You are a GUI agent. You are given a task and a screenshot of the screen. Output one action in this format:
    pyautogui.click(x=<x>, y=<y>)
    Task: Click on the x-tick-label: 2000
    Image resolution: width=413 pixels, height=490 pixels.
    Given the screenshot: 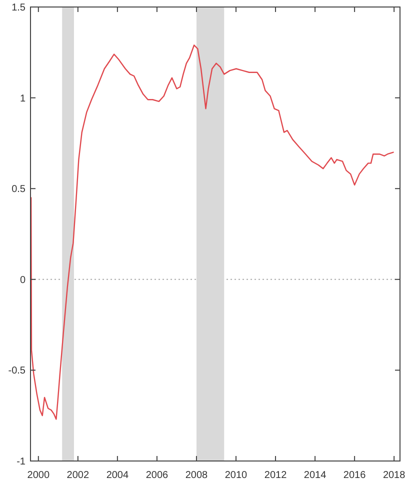 What is the action you would take?
    pyautogui.click(x=38, y=475)
    